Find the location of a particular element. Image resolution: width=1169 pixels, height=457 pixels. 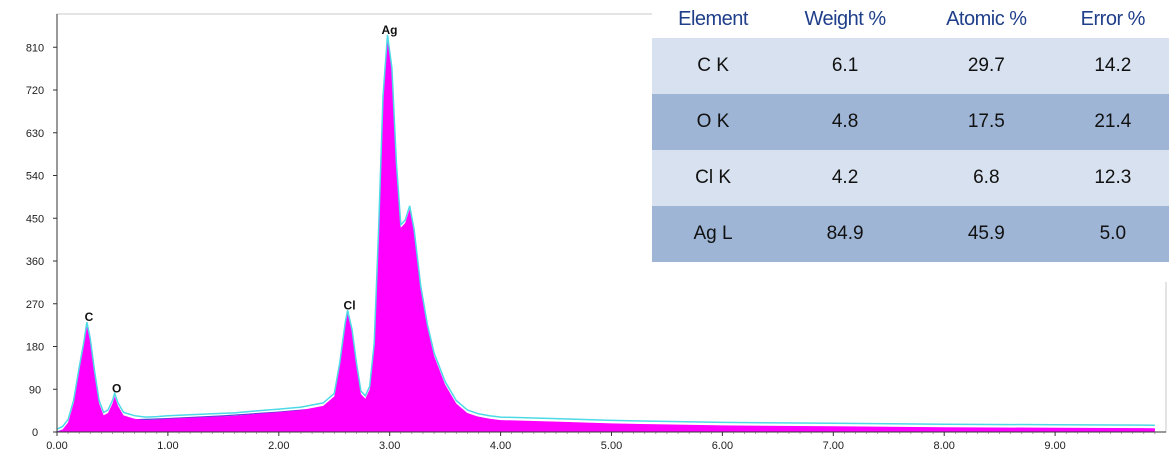

cell-weight: 6.1 is located at coordinates (845, 66).